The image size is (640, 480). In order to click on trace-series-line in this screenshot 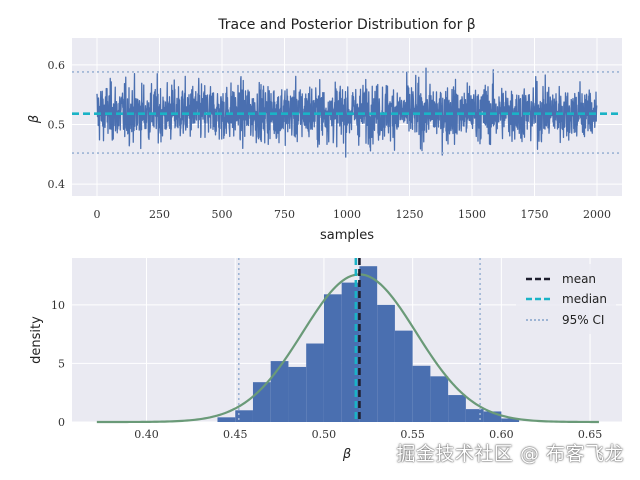, I will do `click(347, 112)`.